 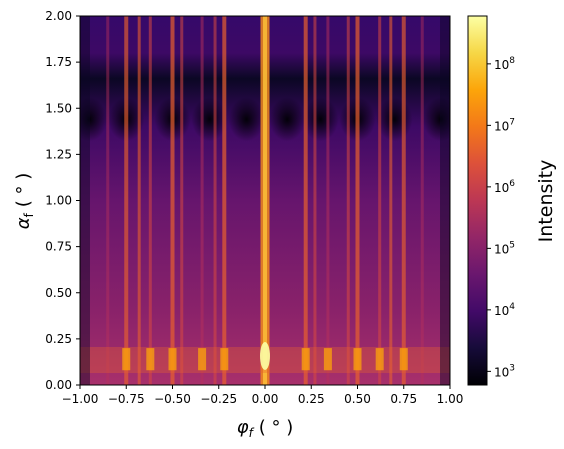 What do you see at coordinates (311, 399) in the screenshot?
I see `x-tick-label: 0.25` at bounding box center [311, 399].